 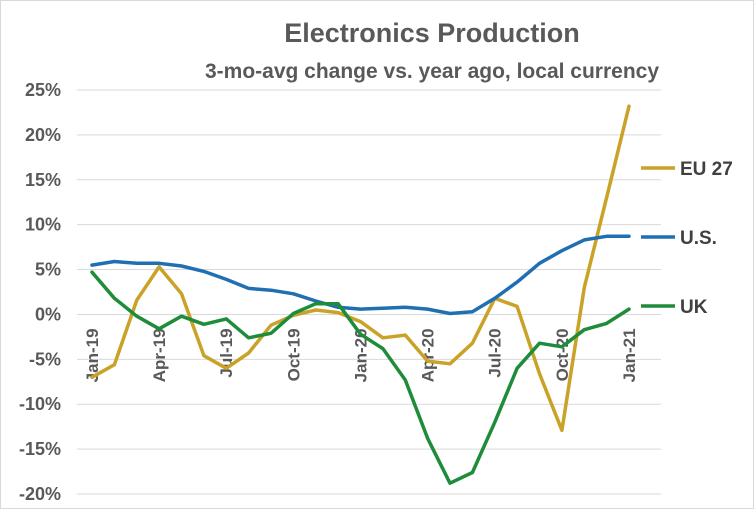 I want to click on x-tick-label: Jan-20, so click(x=361, y=355).